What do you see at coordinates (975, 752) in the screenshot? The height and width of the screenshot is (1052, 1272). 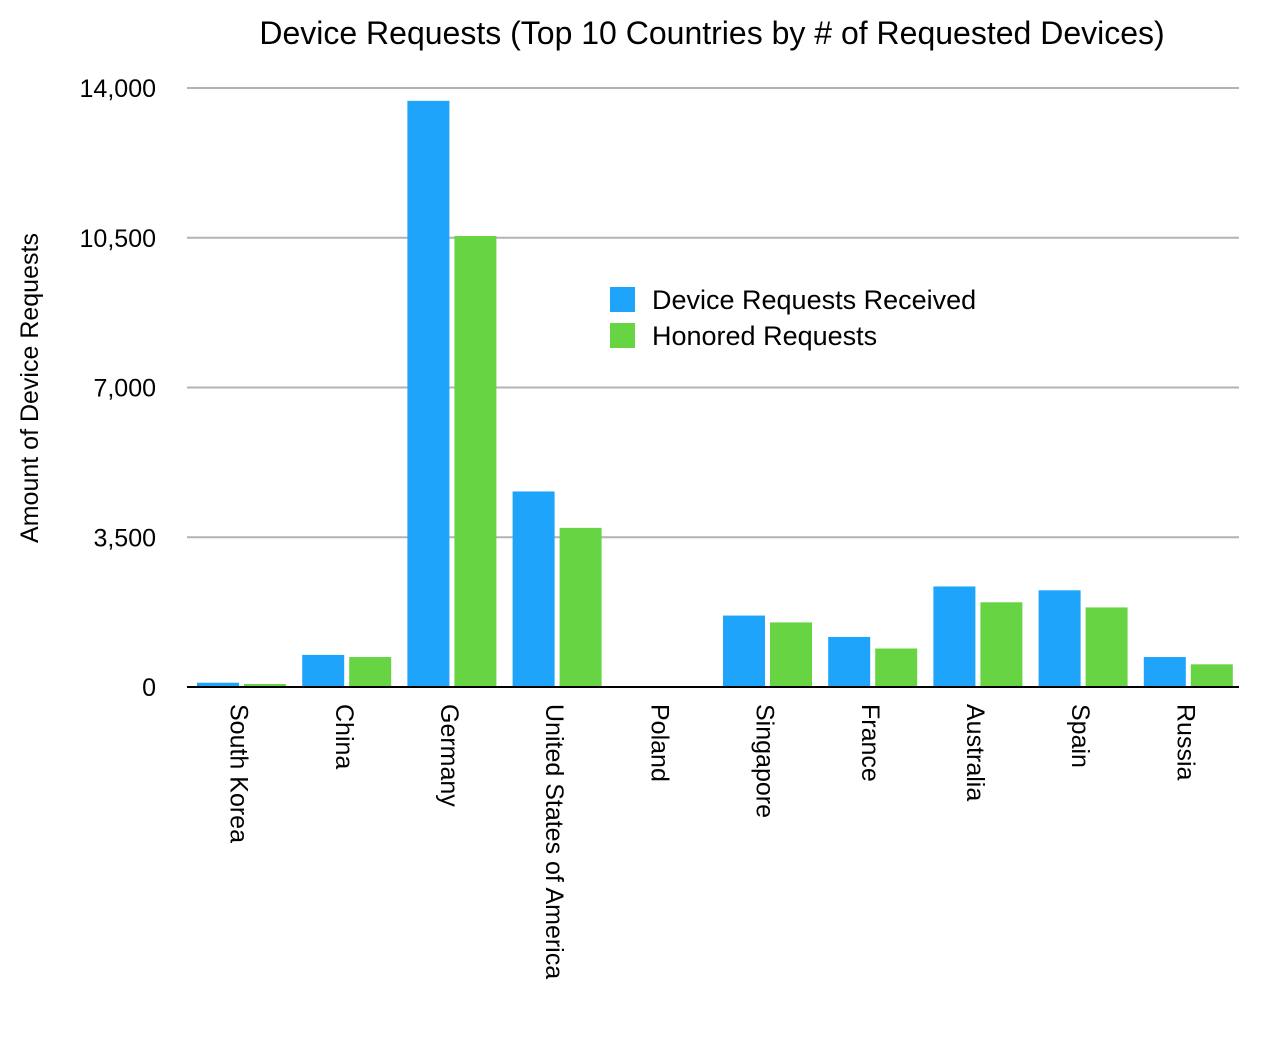 I see `x-tick-label: Australia` at bounding box center [975, 752].